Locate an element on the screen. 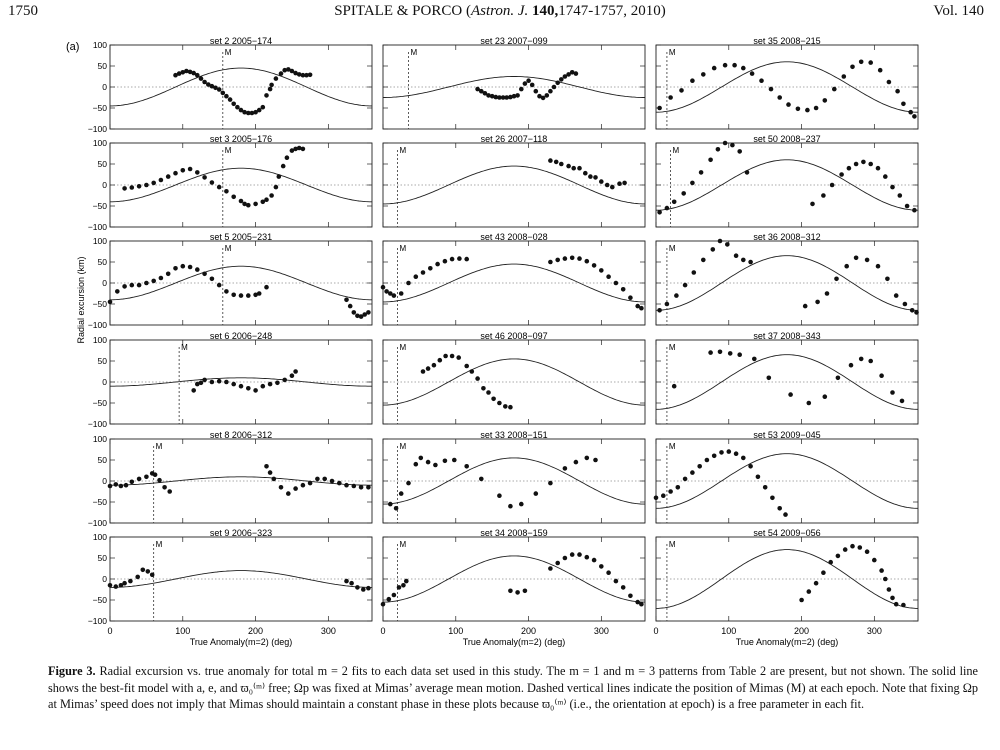 The image size is (1000, 750). x-tick-label: 100 is located at coordinates (182, 631).